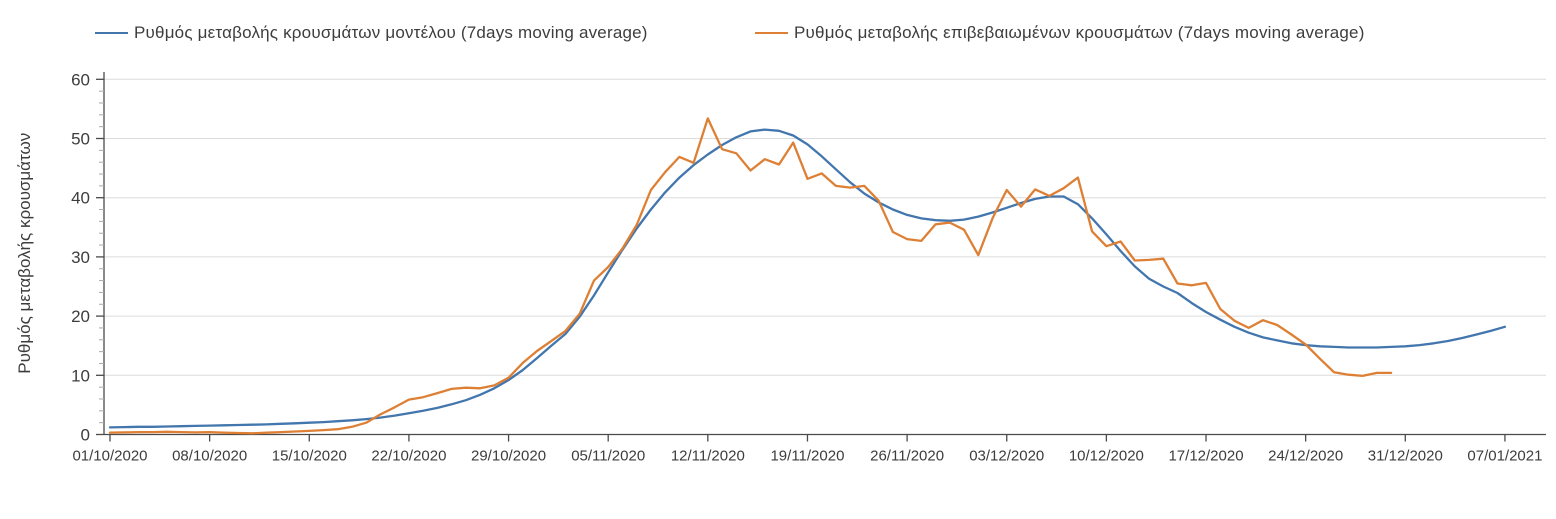  I want to click on y-tick-label: 20, so click(80, 316).